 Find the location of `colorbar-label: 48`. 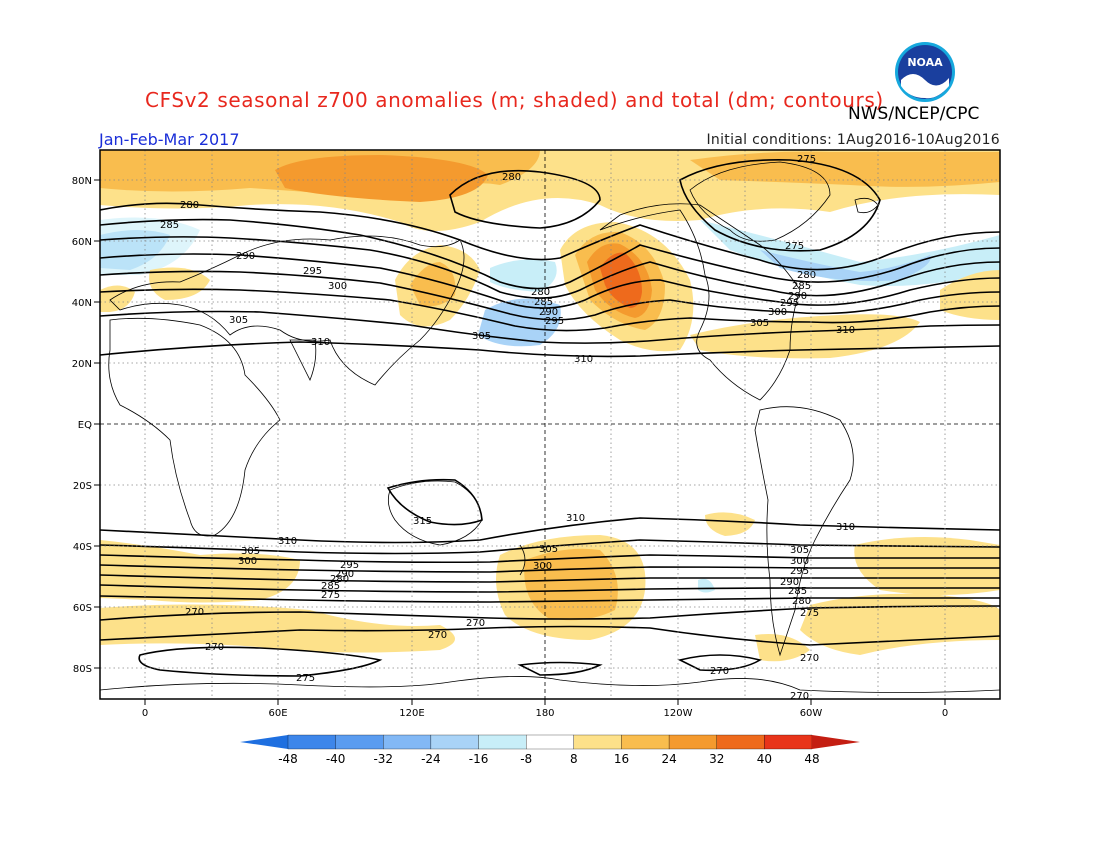

colorbar-label: 48 is located at coordinates (811, 759).